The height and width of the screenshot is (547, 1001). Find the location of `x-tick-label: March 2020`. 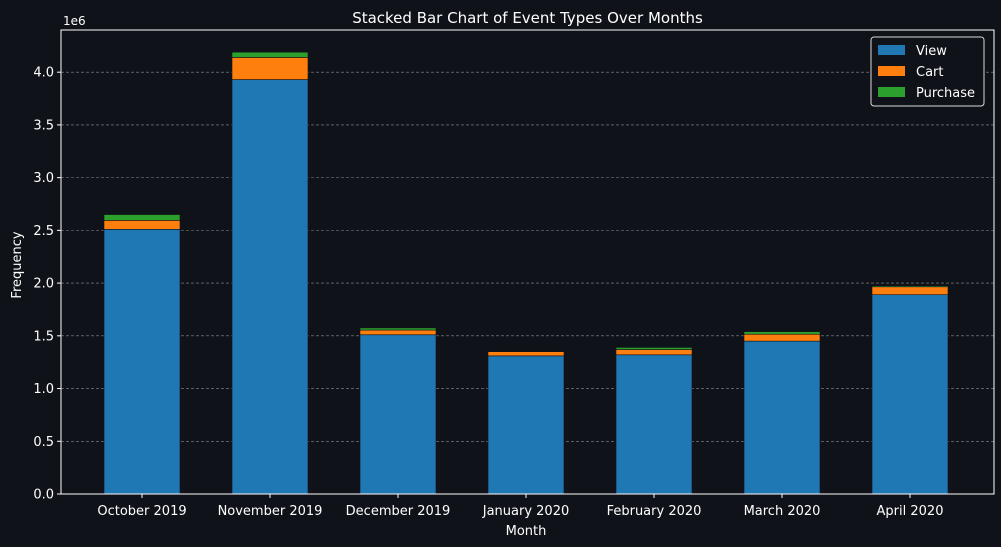

x-tick-label: March 2020 is located at coordinates (782, 511).